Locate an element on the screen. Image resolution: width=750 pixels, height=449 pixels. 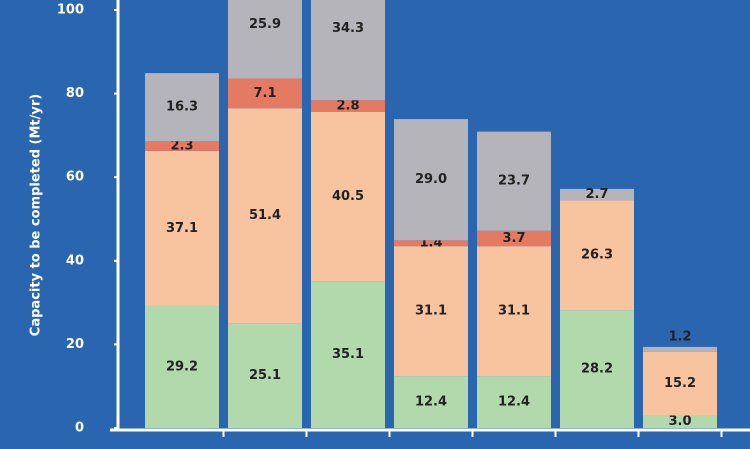
value-label: 3.7 is located at coordinates (513, 238).